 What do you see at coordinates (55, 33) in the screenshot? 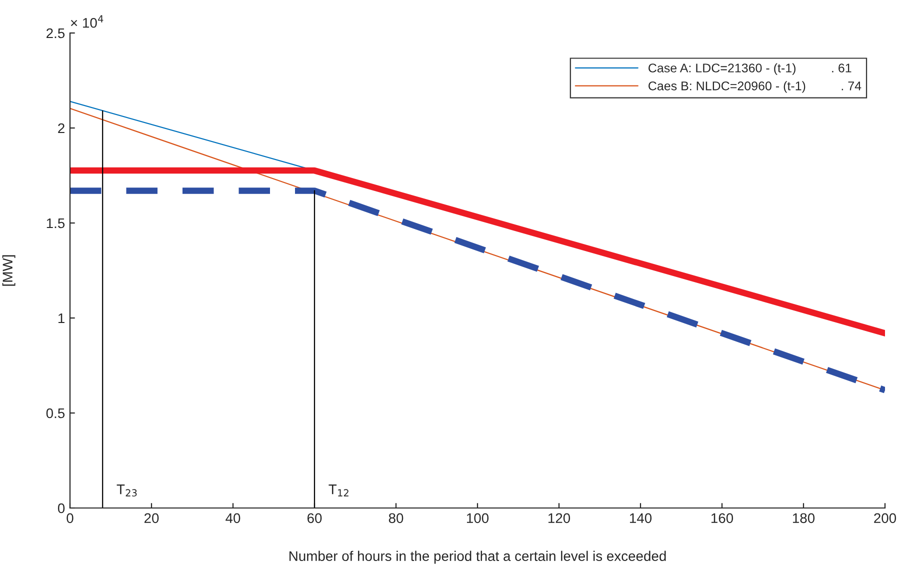
I see `y-tick-label: 2.5` at bounding box center [55, 33].